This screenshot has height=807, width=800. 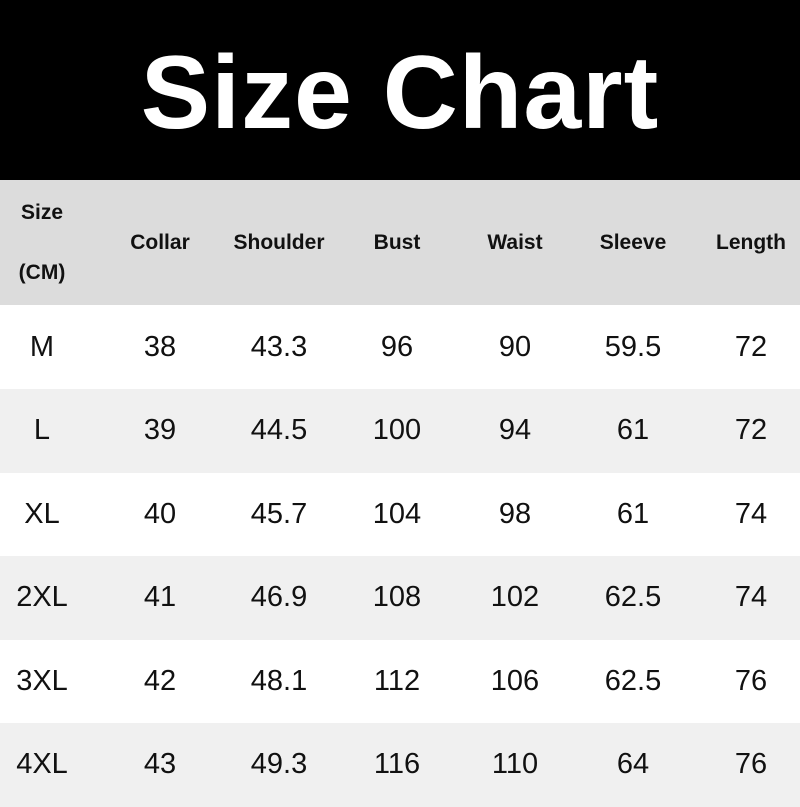 What do you see at coordinates (160, 597) in the screenshot?
I see `table-cell: 41` at bounding box center [160, 597].